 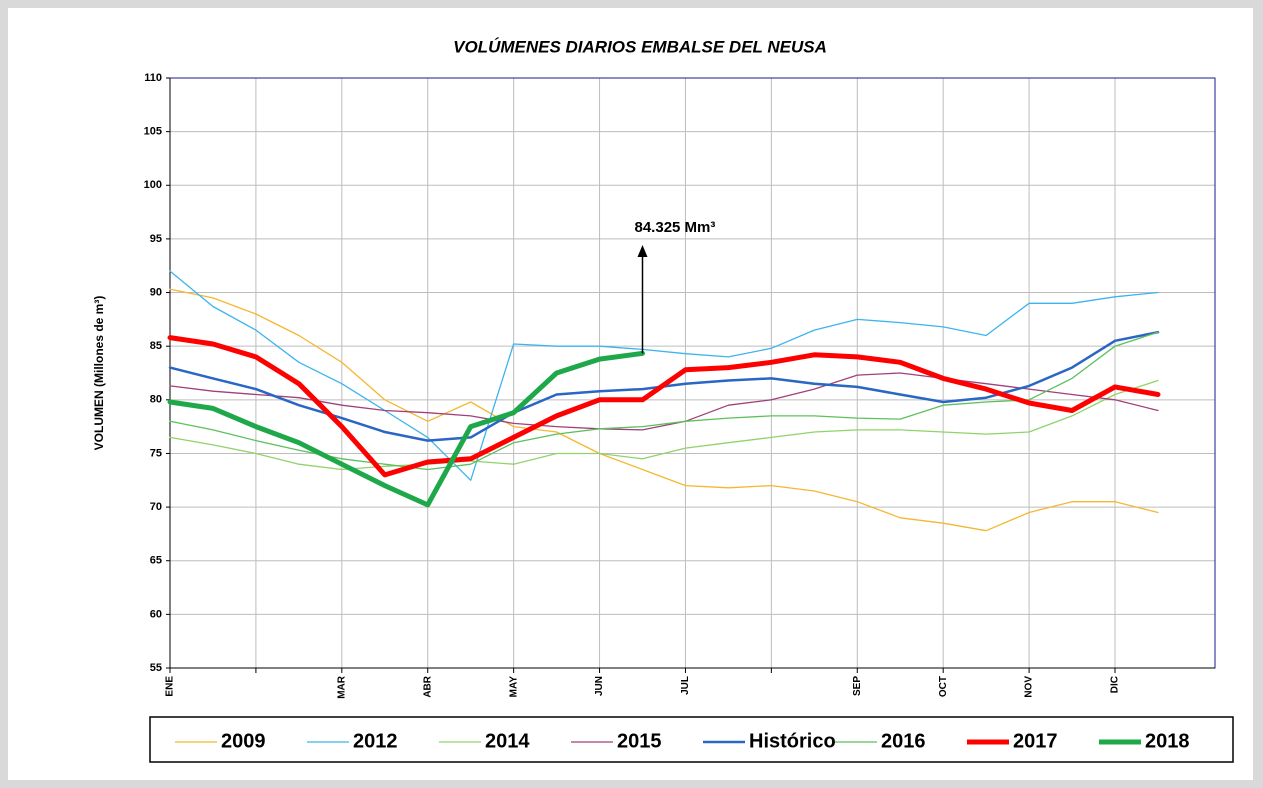 I want to click on y-tick-label: 55, so click(x=156, y=668).